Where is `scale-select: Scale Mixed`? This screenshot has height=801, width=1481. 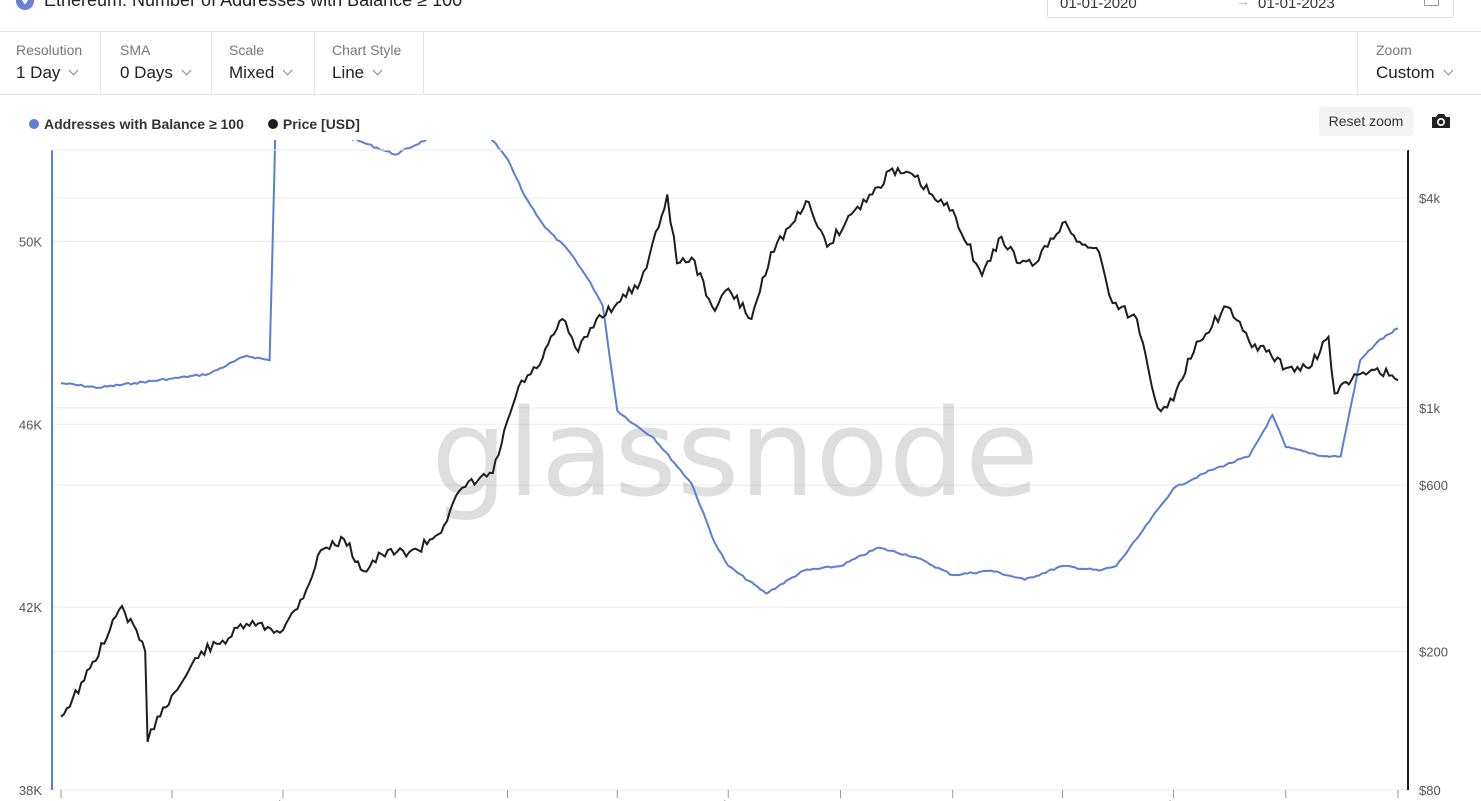
scale-select: Scale Mixed is located at coordinates (264, 63).